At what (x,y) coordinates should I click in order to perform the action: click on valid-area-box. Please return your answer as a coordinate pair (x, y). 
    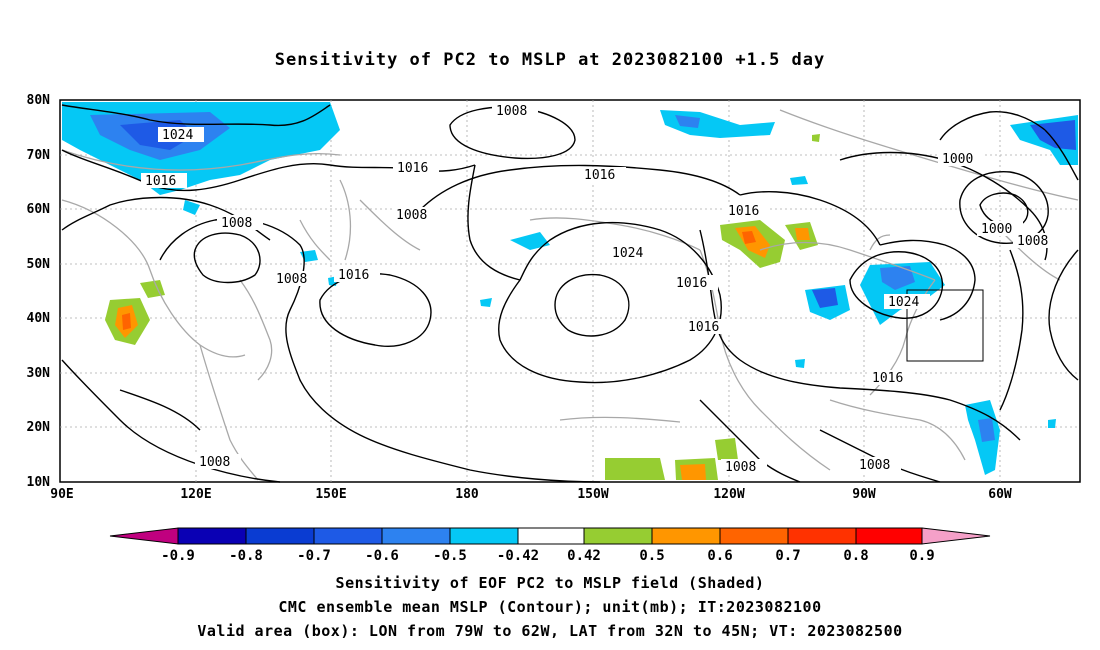
    Looking at the image, I should click on (945, 325).